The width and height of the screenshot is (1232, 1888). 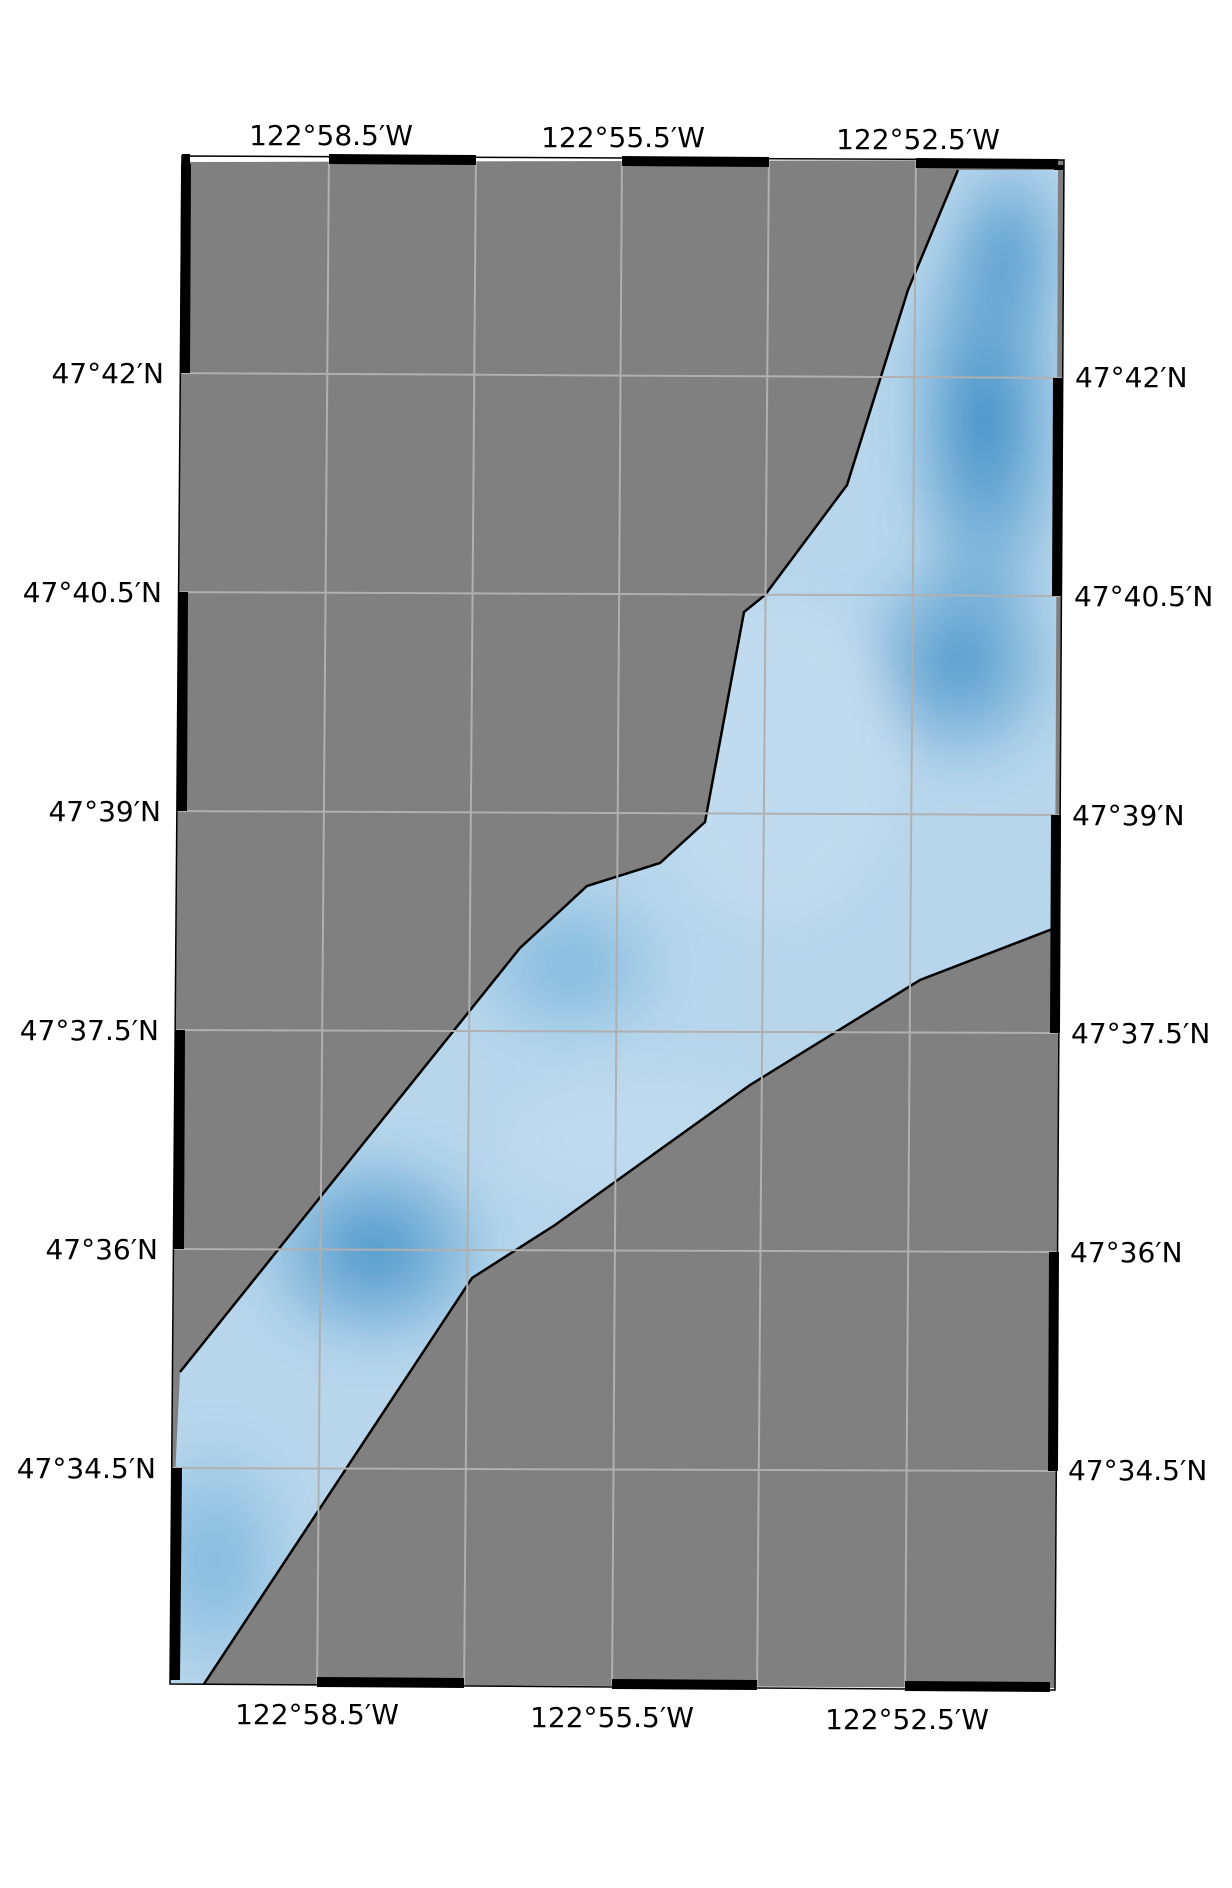 I want to click on lon-label-bottom-1: 122°58.5′W, so click(x=317, y=1714).